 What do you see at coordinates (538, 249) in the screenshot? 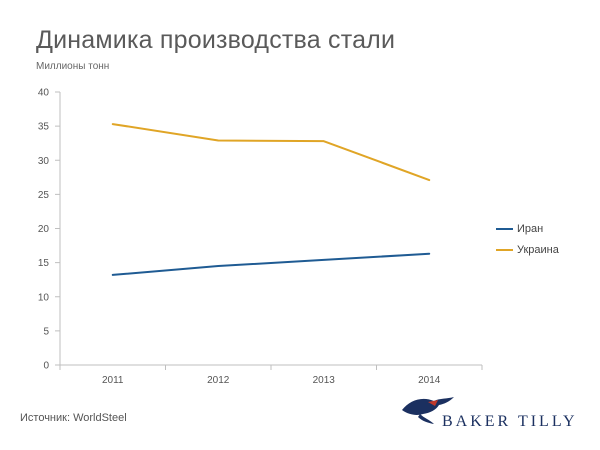
I see `legend-label-ukraine: Украина` at bounding box center [538, 249].